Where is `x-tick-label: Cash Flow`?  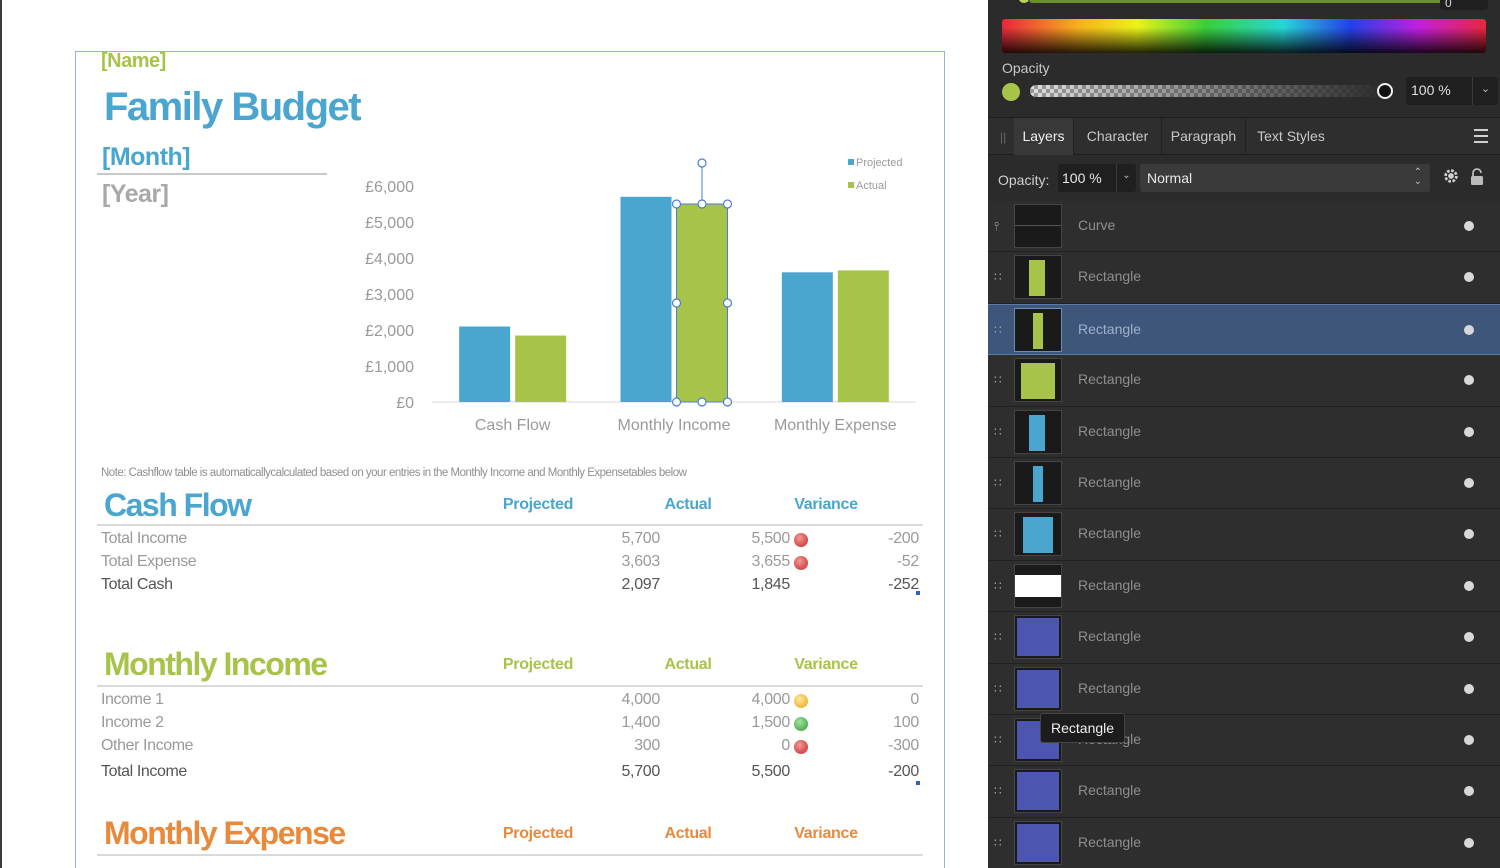
x-tick-label: Cash Flow is located at coordinates (513, 425).